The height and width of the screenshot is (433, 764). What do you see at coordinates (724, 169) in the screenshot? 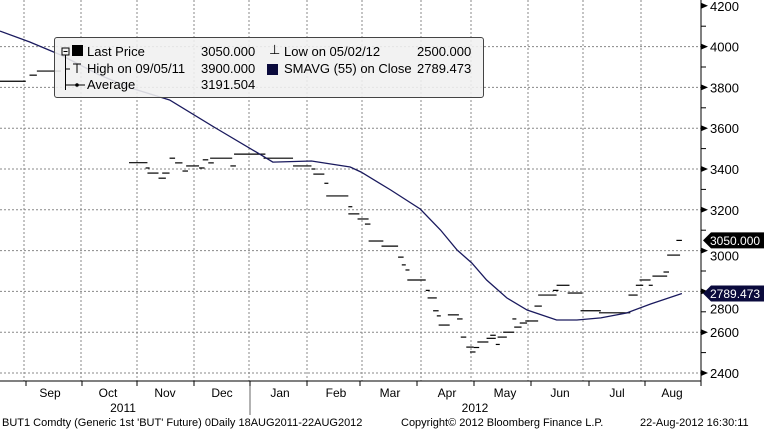
I see `y-tick-label: 3400` at bounding box center [724, 169].